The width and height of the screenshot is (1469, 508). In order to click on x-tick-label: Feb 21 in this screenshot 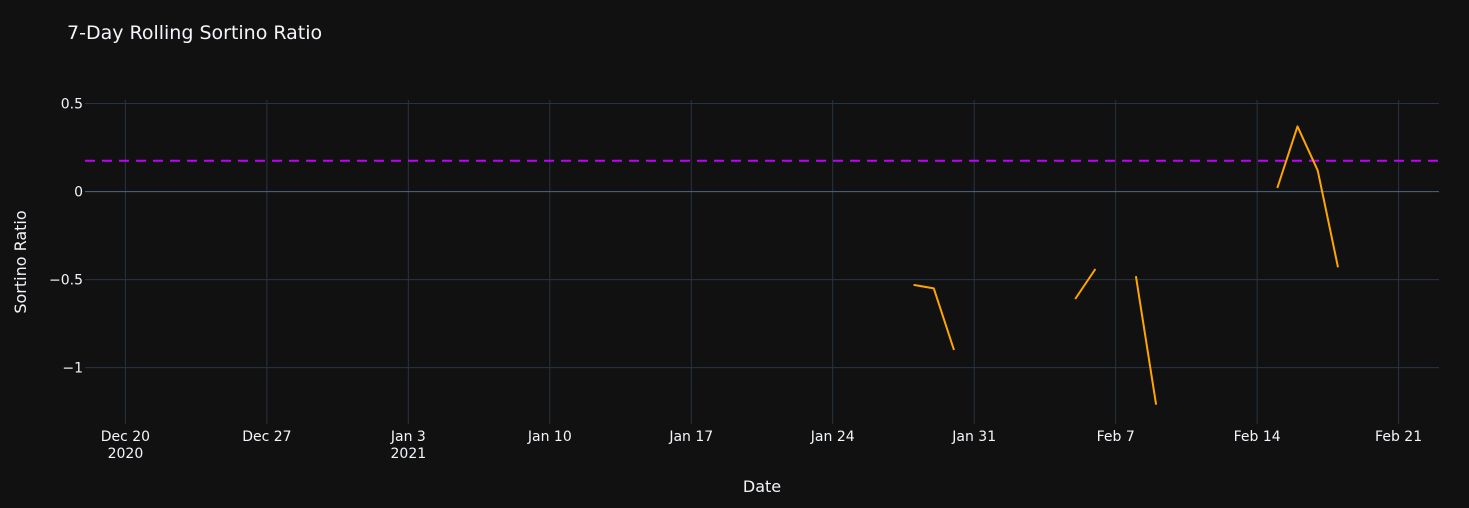, I will do `click(1398, 437)`.